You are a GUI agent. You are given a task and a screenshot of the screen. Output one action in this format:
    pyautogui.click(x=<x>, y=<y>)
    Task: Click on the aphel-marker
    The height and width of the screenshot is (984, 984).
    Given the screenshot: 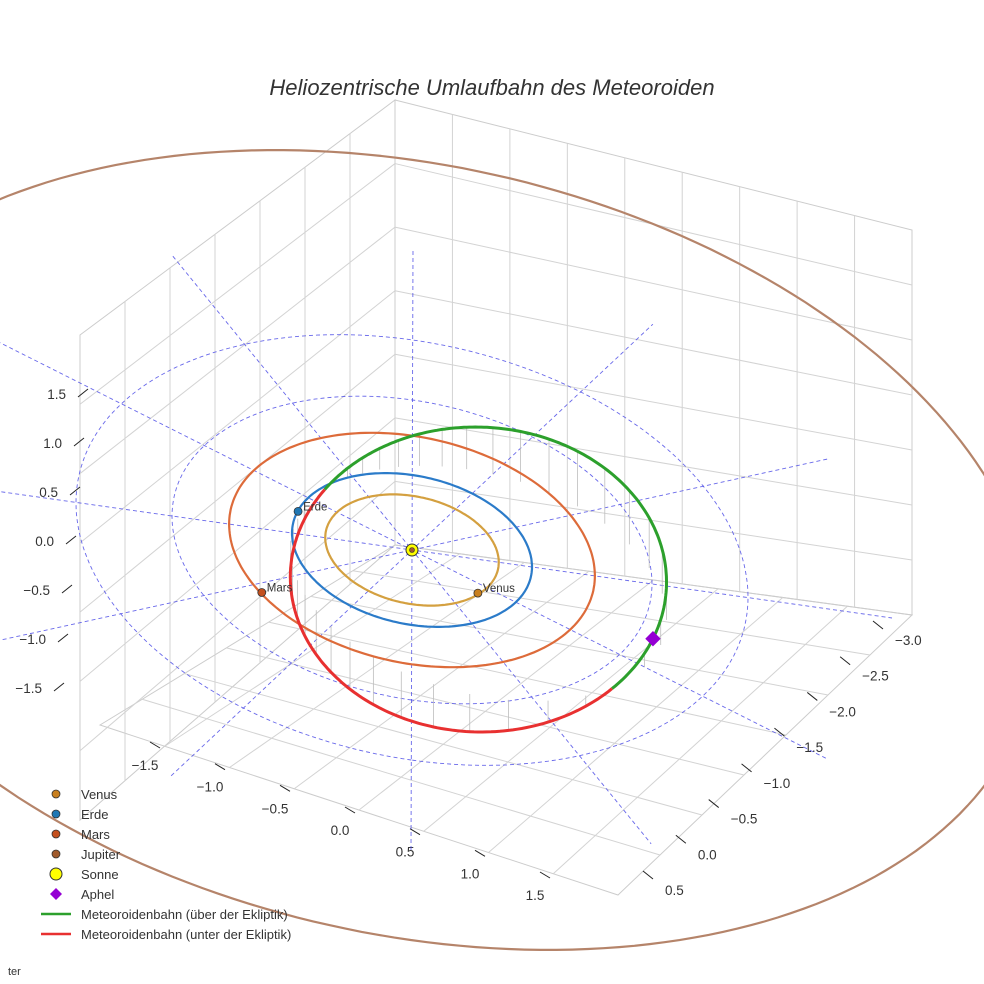 What is the action you would take?
    pyautogui.click(x=653, y=639)
    